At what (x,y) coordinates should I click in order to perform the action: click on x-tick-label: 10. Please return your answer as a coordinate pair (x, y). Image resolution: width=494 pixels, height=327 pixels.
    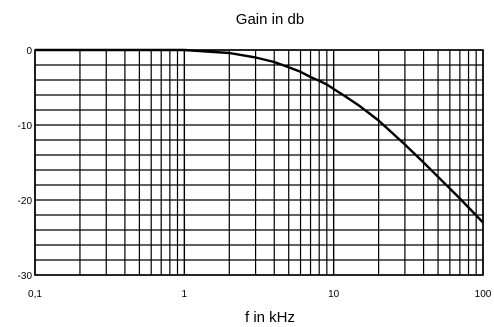
    Looking at the image, I should click on (334, 294).